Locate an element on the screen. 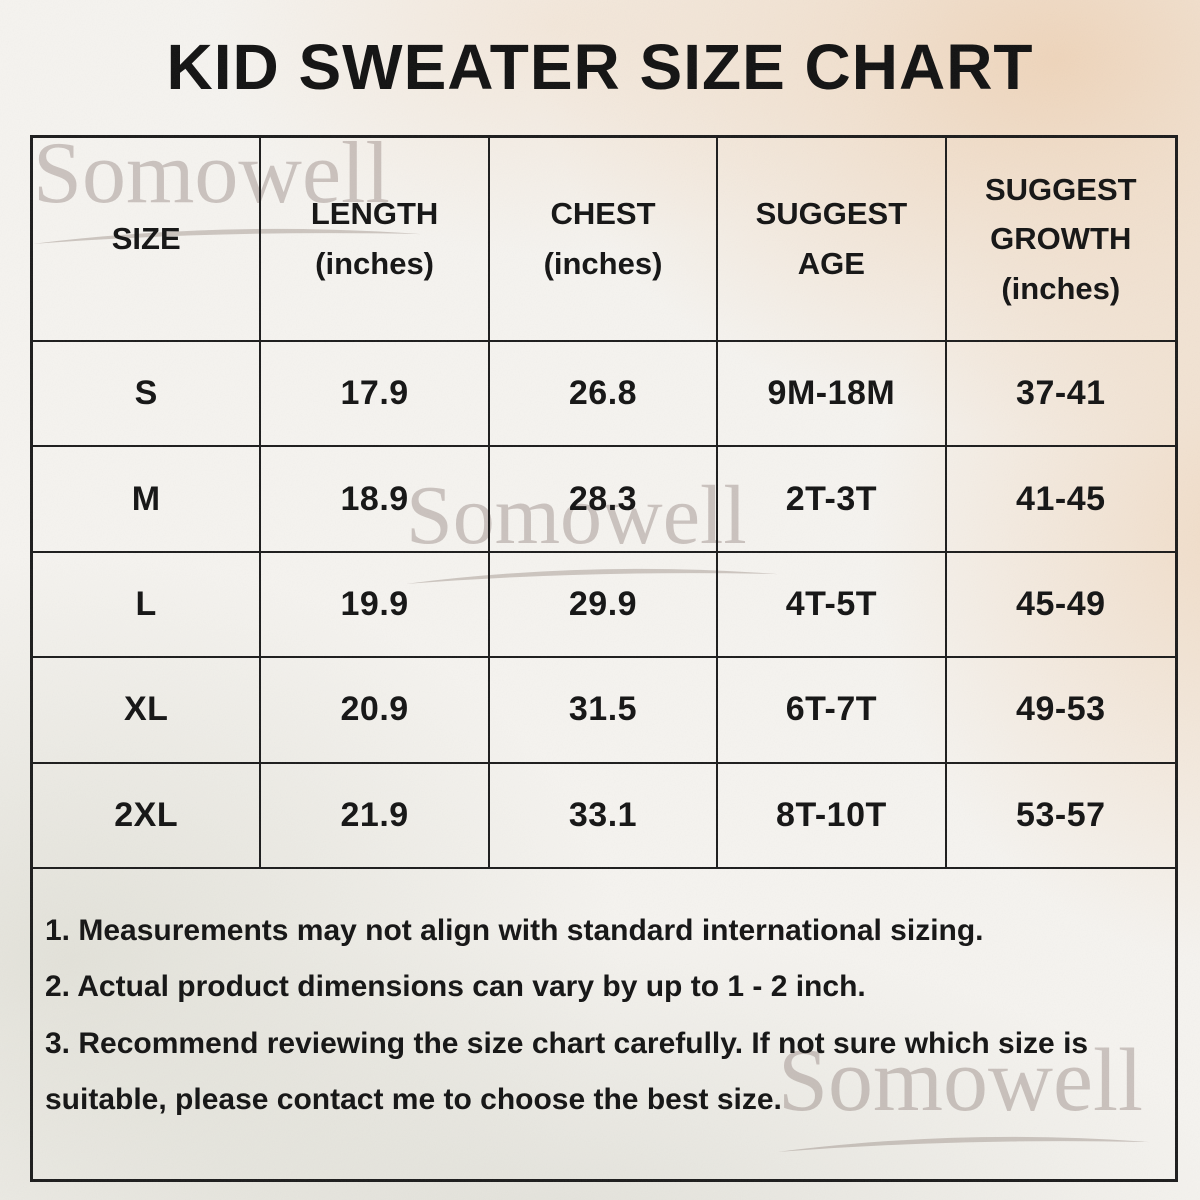 The height and width of the screenshot is (1200, 1200). column-header-suggest-age: SUGGEST AGE is located at coordinates (832, 240).